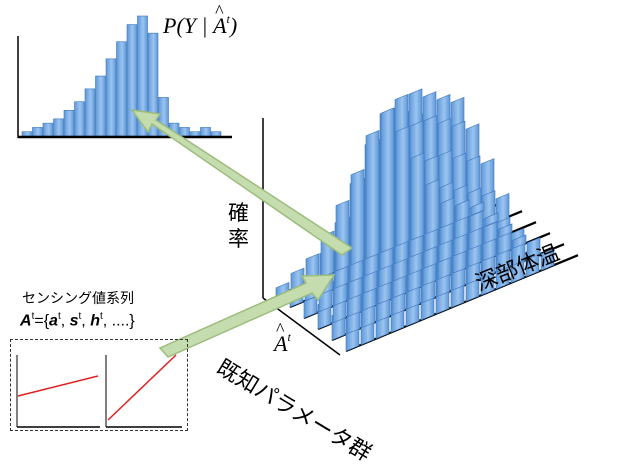 Image resolution: width=634 pixels, height=468 pixels. Describe the element at coordinates (242, 182) in the screenshot. I see `arrow-to-histogram` at that location.